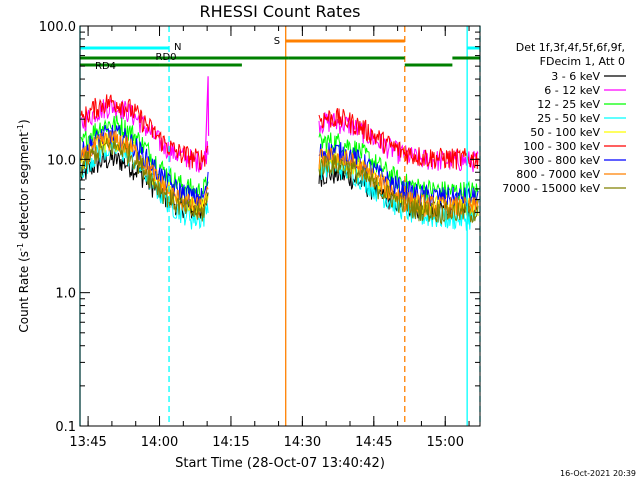  I want to click on chart-title: RHESSI Count Rates, so click(280, 11).